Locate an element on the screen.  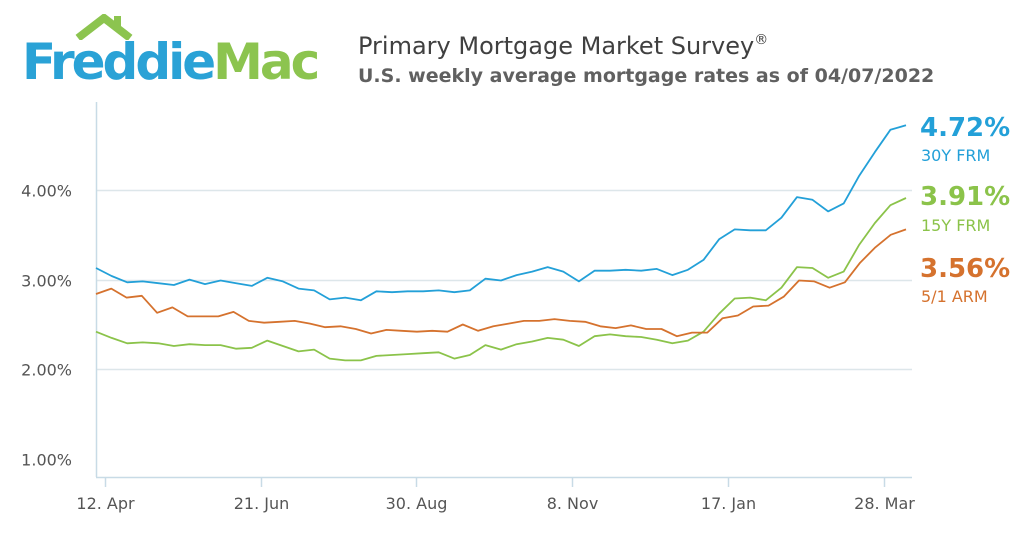
x-tick-label: 8. Nov is located at coordinates (573, 503).